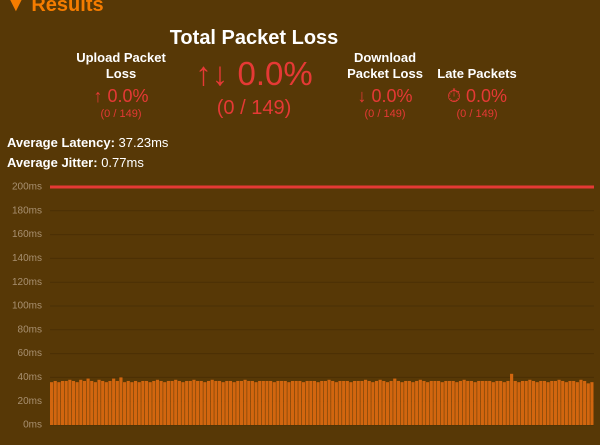 This screenshot has height=445, width=600. What do you see at coordinates (128, 96) in the screenshot?
I see `upload-percent: 0.0%` at bounding box center [128, 96].